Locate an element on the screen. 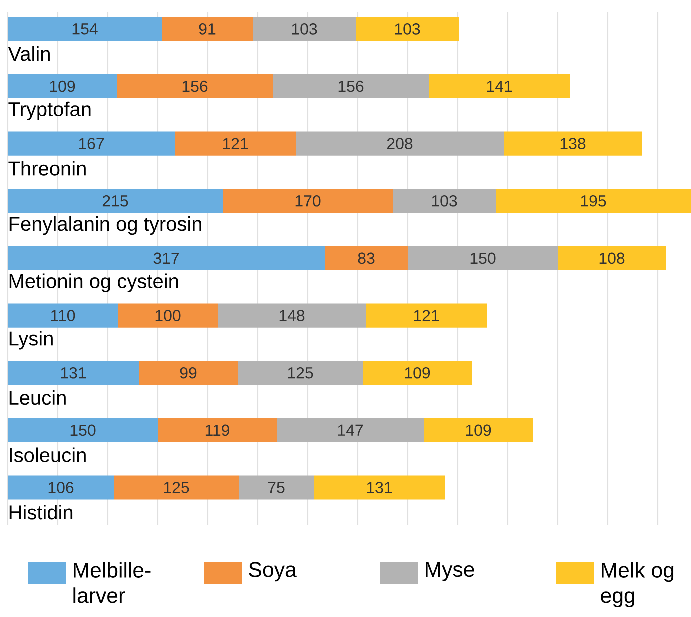  data-label: 141 is located at coordinates (499, 86).